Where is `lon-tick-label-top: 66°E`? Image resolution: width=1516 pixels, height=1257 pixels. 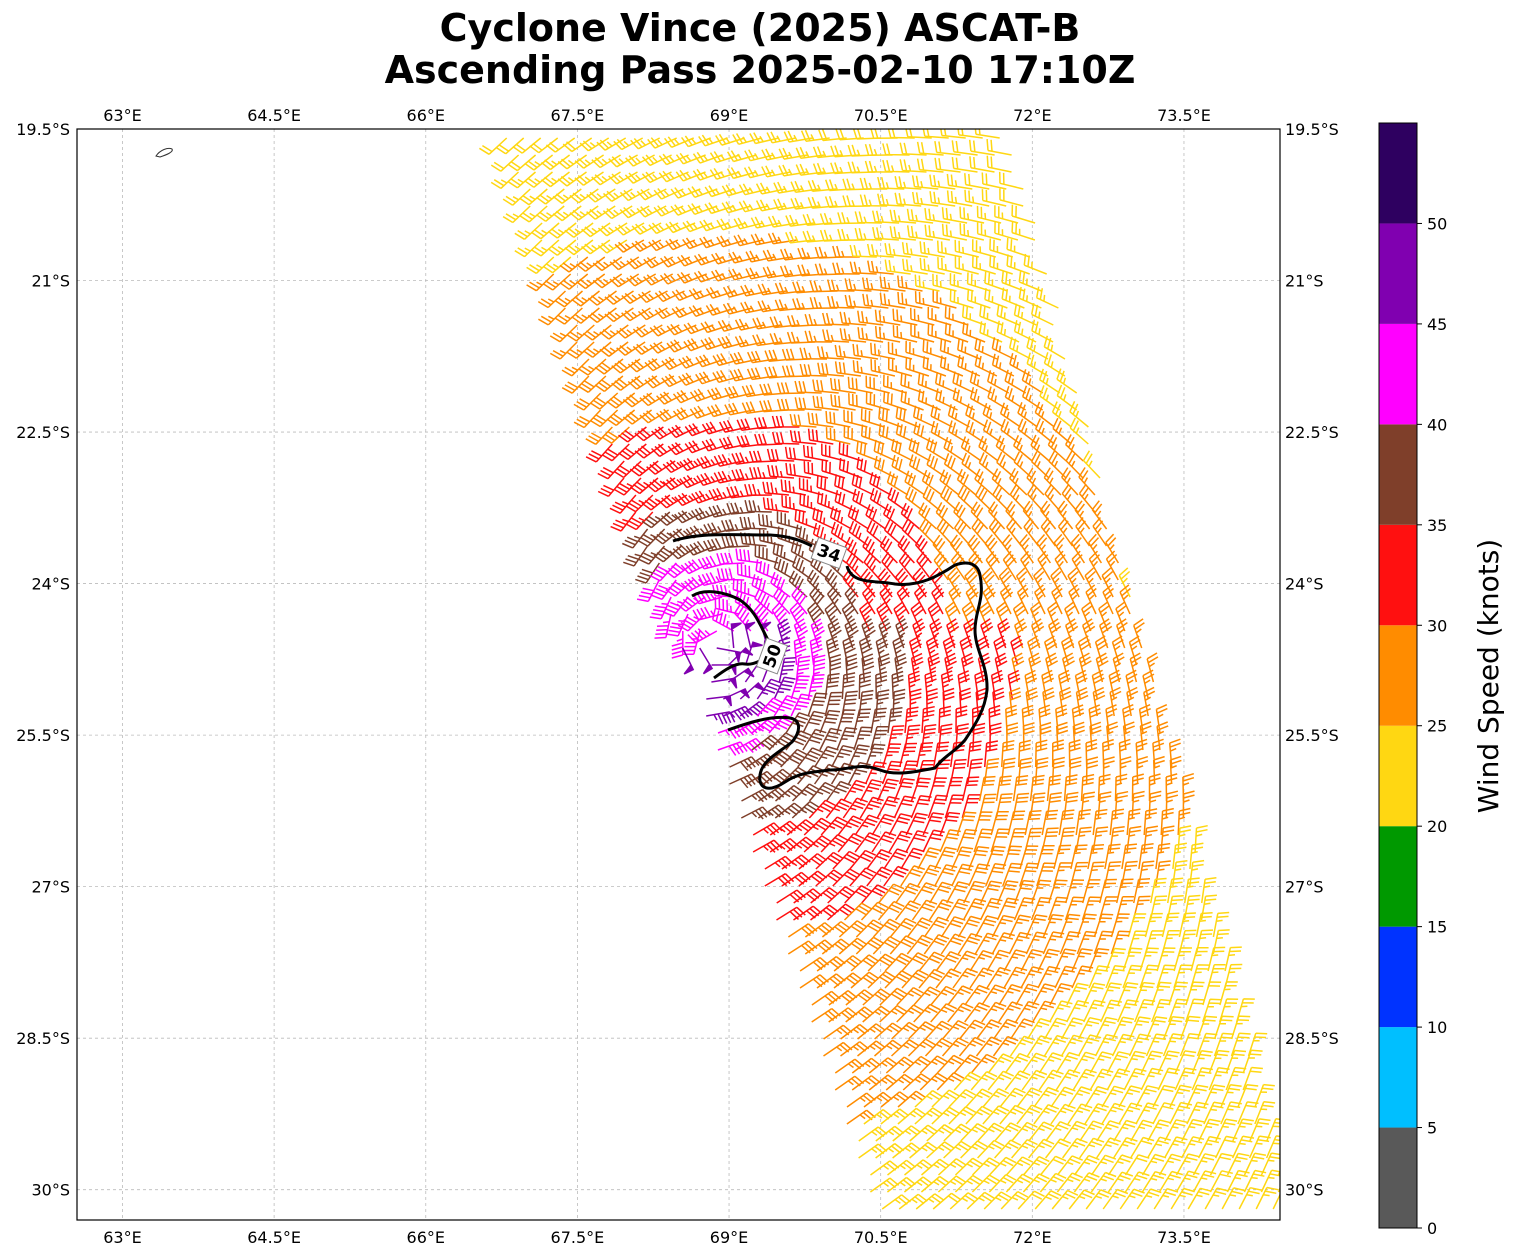
lon-tick-label-top: 66°E is located at coordinates (426, 115).